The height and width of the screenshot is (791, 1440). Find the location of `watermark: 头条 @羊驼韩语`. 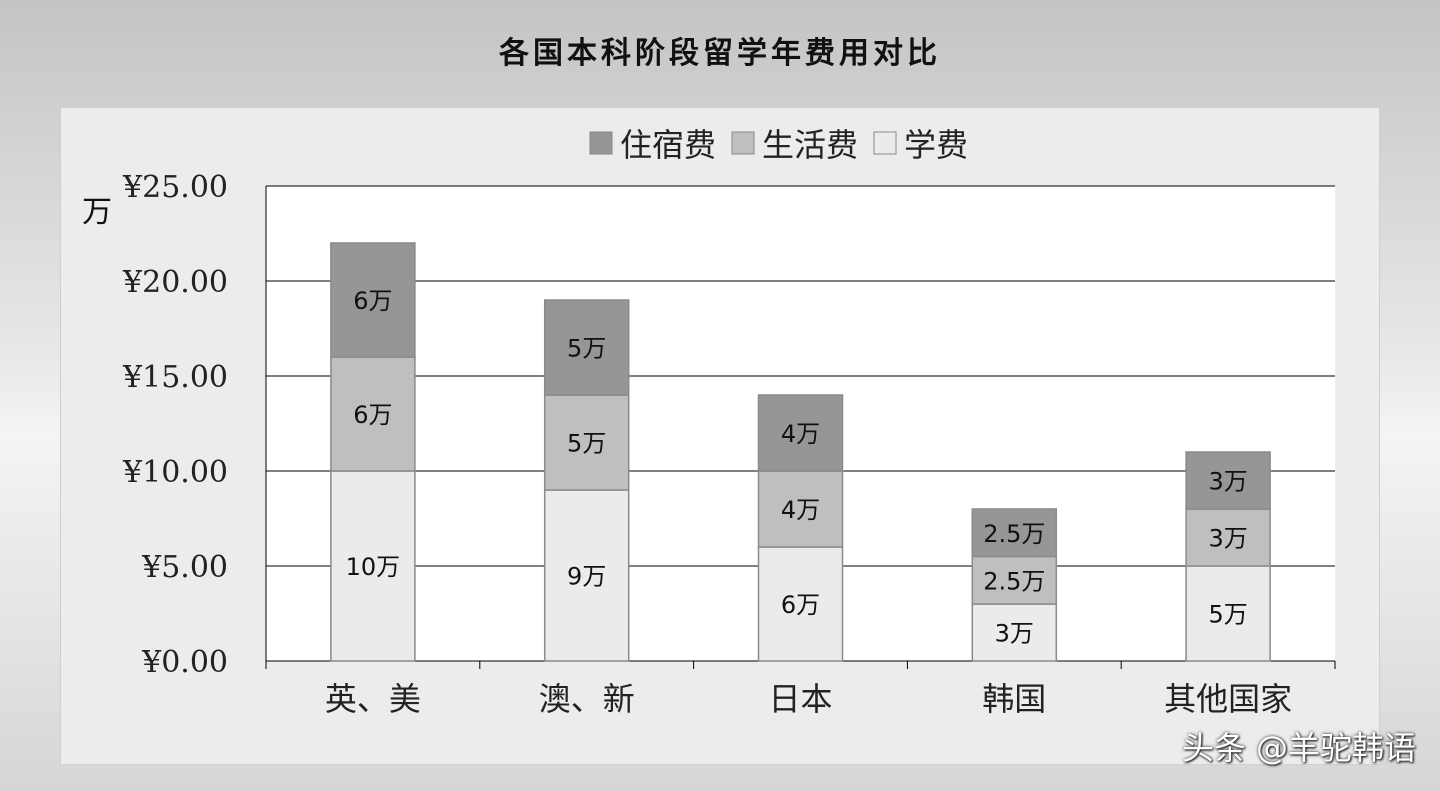

watermark: 头条 @羊驼韩语 is located at coordinates (1298, 748).